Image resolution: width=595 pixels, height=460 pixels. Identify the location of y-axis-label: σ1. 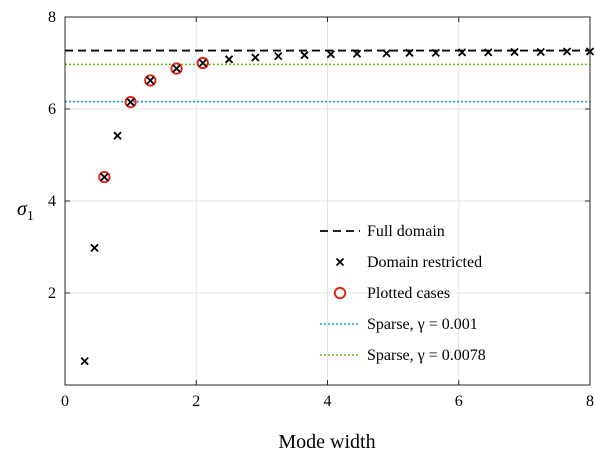
(25, 211).